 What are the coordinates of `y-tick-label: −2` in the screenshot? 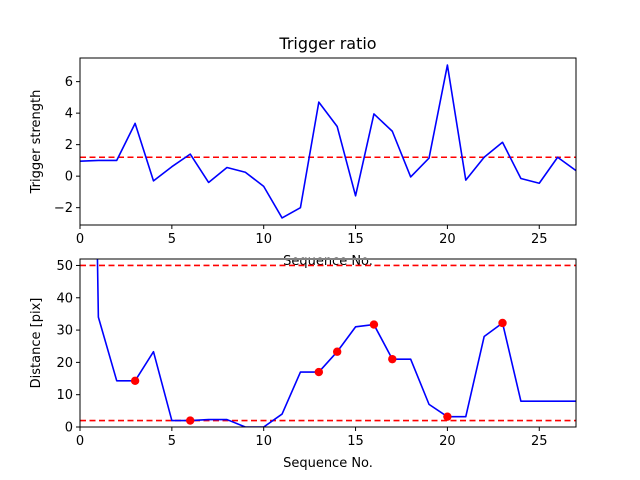 It's located at (63, 208).